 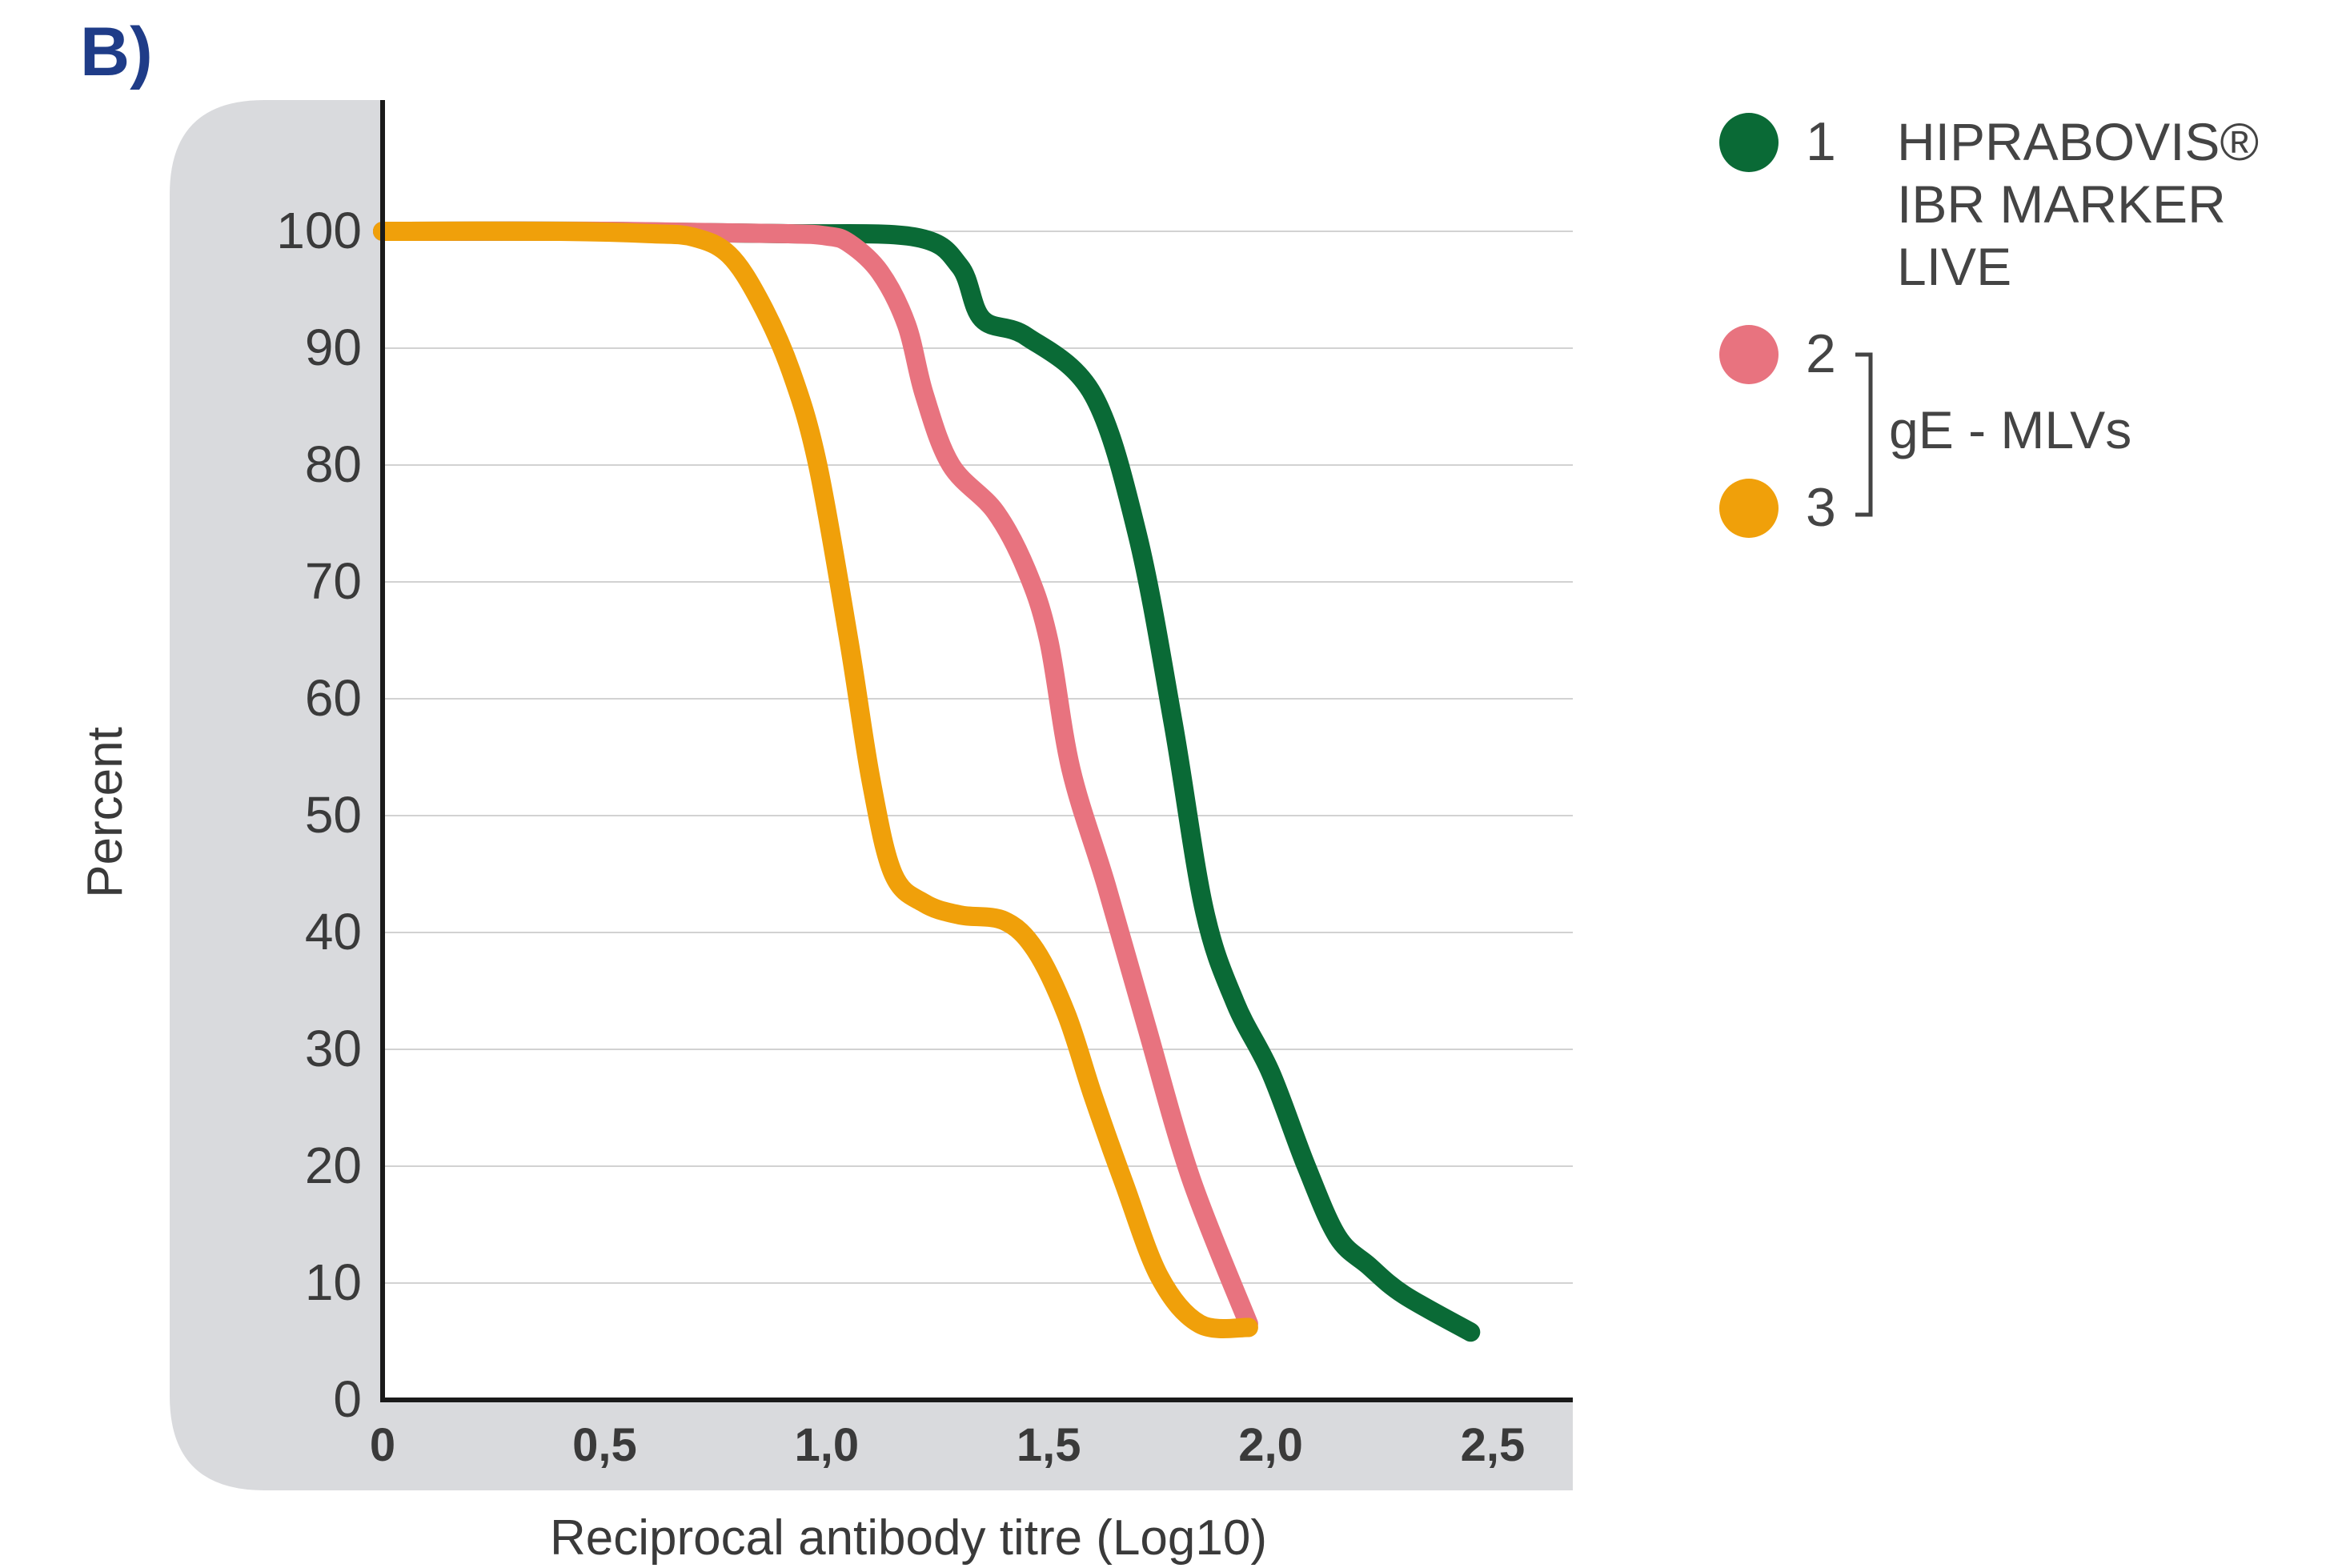 What do you see at coordinates (1049, 1445) in the screenshot?
I see `x-tick-label: 1,5` at bounding box center [1049, 1445].